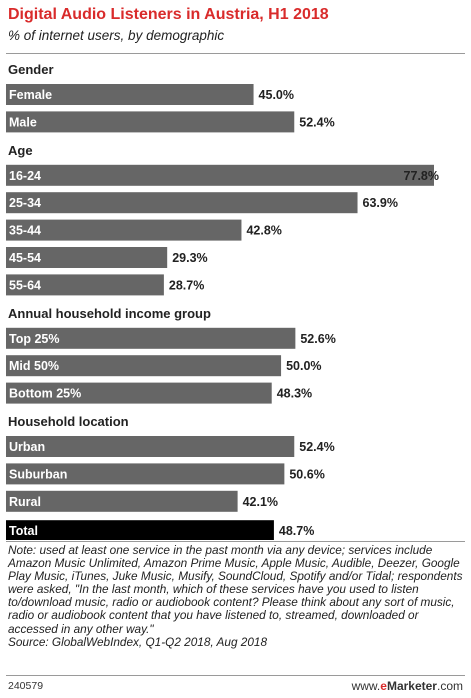 Image resolution: width=471 pixels, height=698 pixels. I want to click on bar-value-label: 48.3%, so click(294, 394).